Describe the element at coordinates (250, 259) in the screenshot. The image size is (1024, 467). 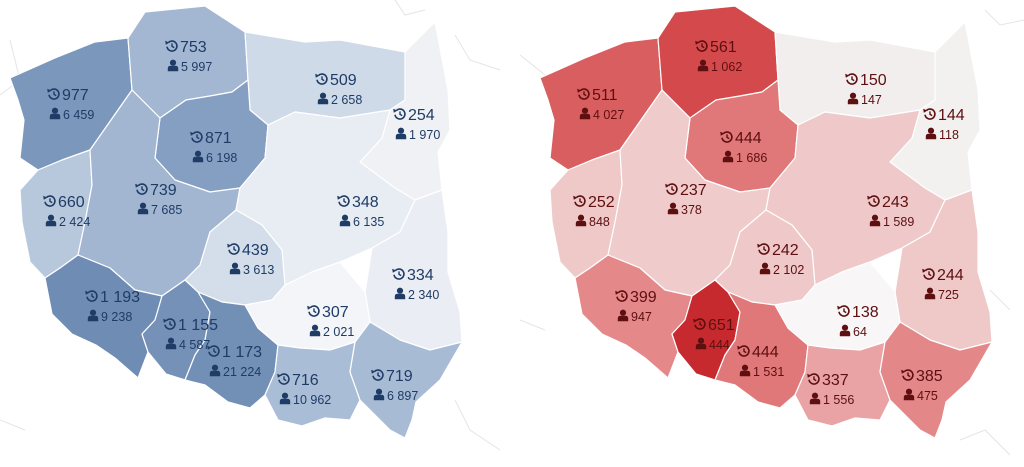
I see `region-label-lodzkie: 439 3 613` at that location.